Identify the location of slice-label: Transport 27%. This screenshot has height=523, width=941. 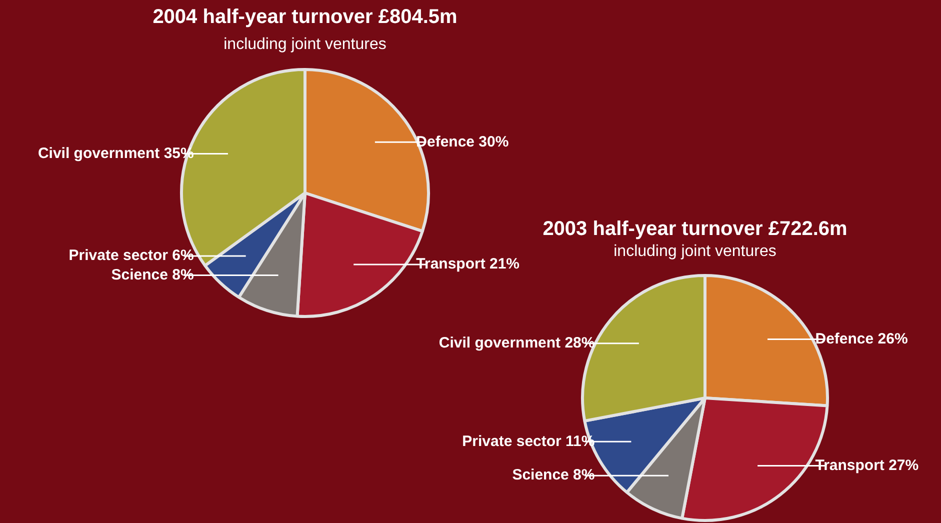
(867, 465).